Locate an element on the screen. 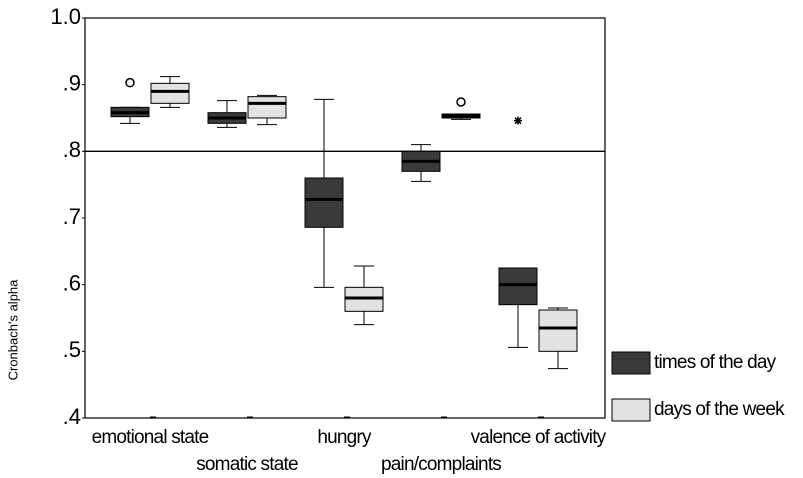 This screenshot has width=803, height=478. y-axis-label: Cronbach's alpha is located at coordinates (12, 330).